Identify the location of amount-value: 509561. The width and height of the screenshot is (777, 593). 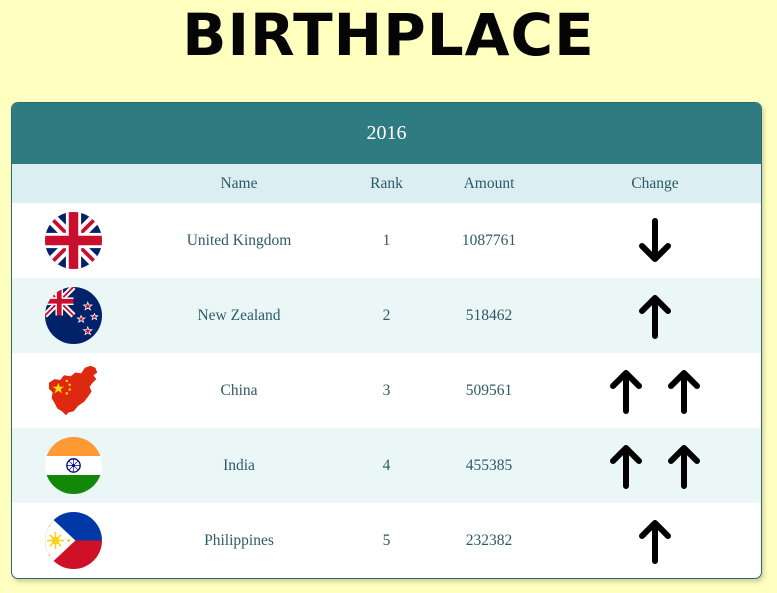
(489, 390).